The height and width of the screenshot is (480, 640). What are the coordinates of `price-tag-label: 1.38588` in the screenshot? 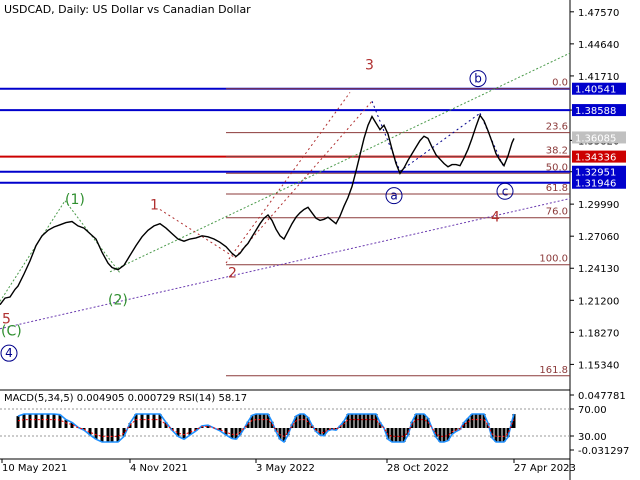 It's located at (595, 111).